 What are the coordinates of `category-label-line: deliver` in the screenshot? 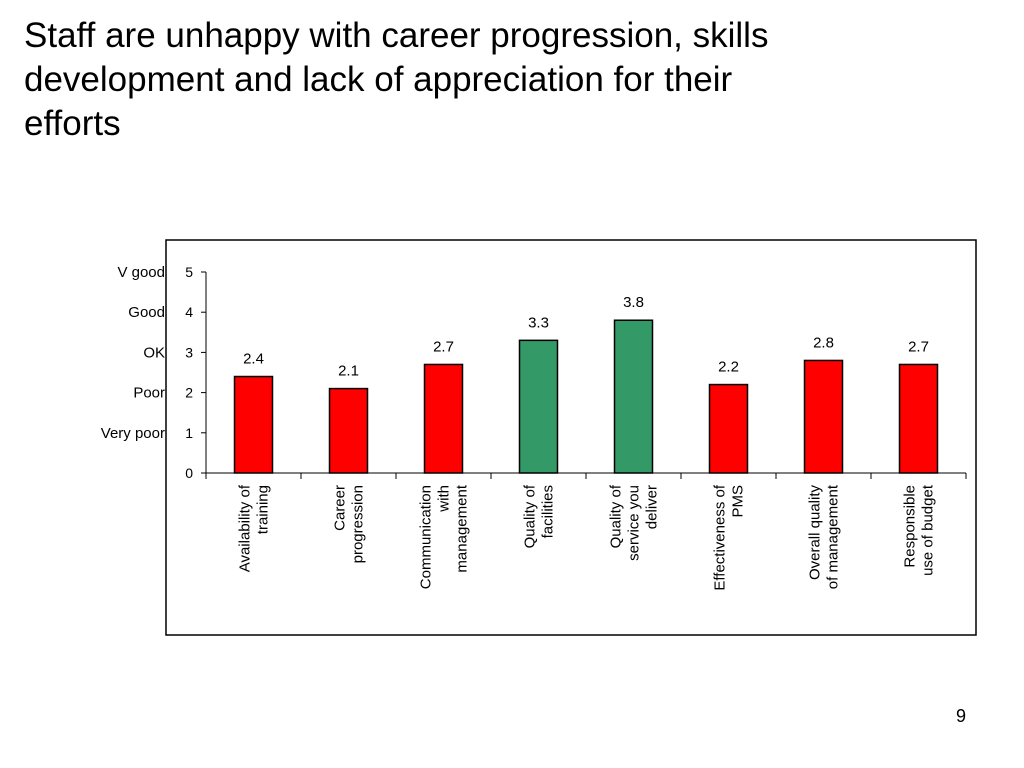 It's located at (652, 507).